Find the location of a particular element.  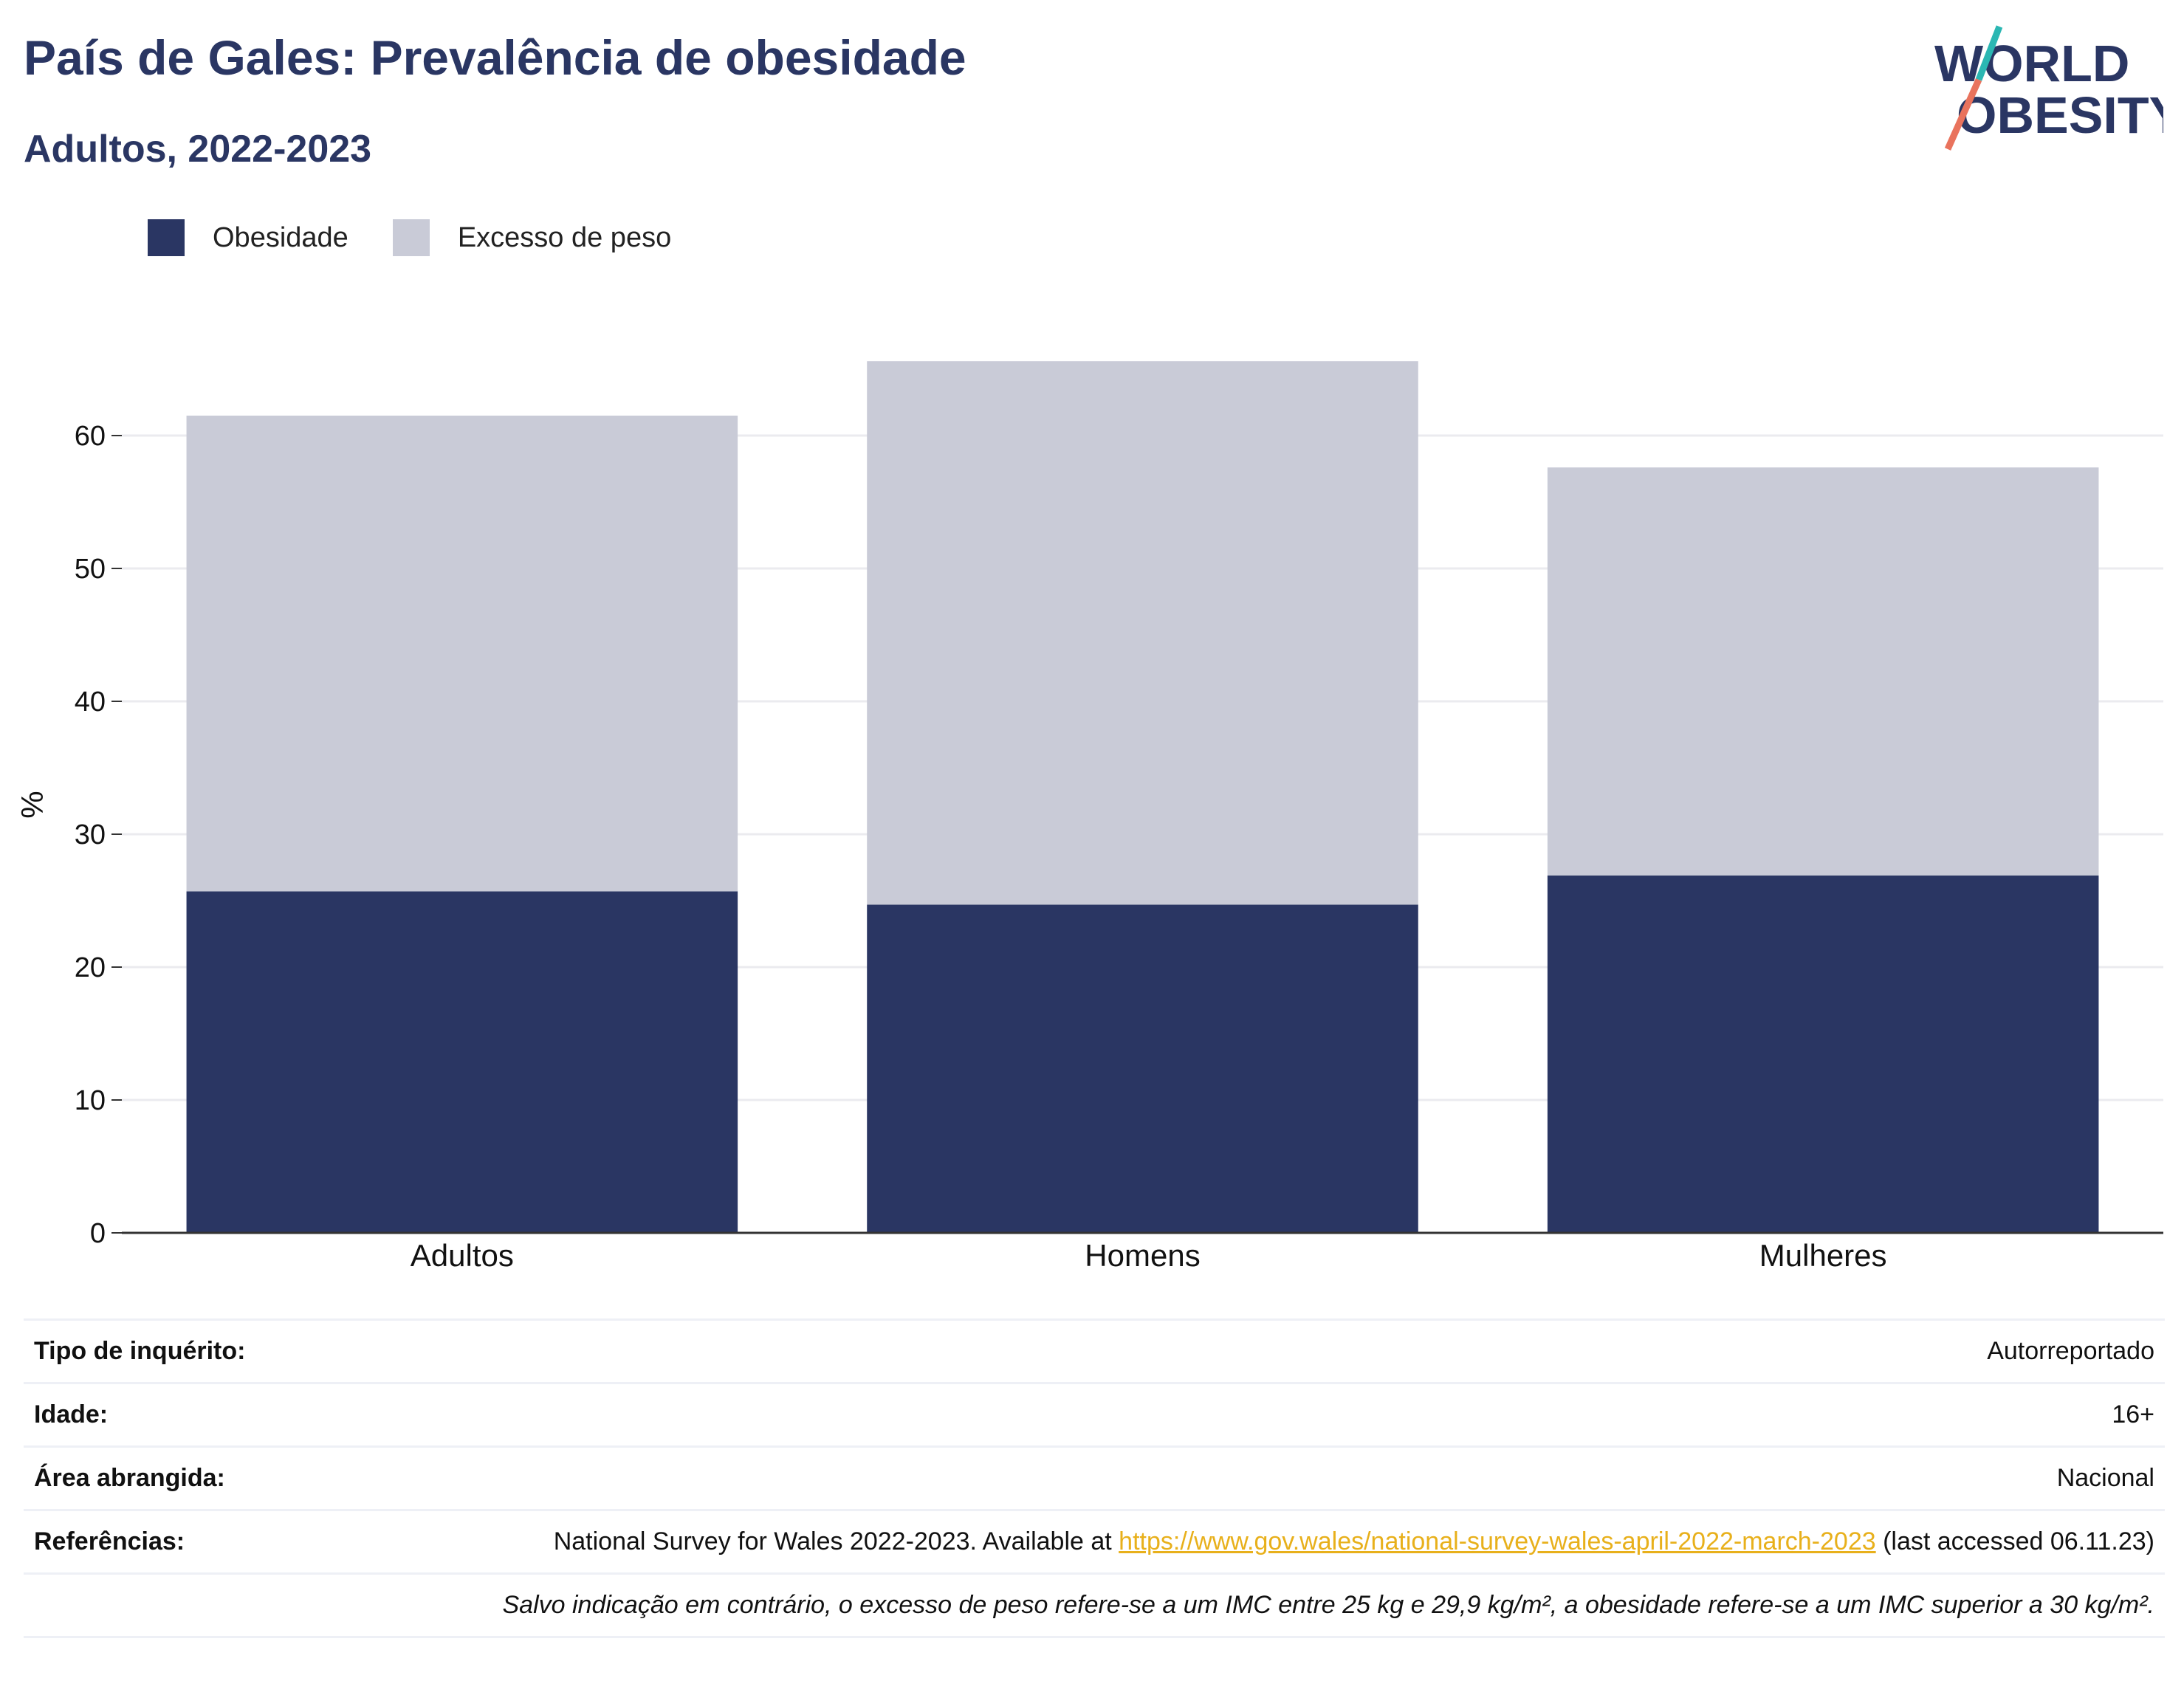

legend-swatch-excesso-de-peso is located at coordinates (411, 237).